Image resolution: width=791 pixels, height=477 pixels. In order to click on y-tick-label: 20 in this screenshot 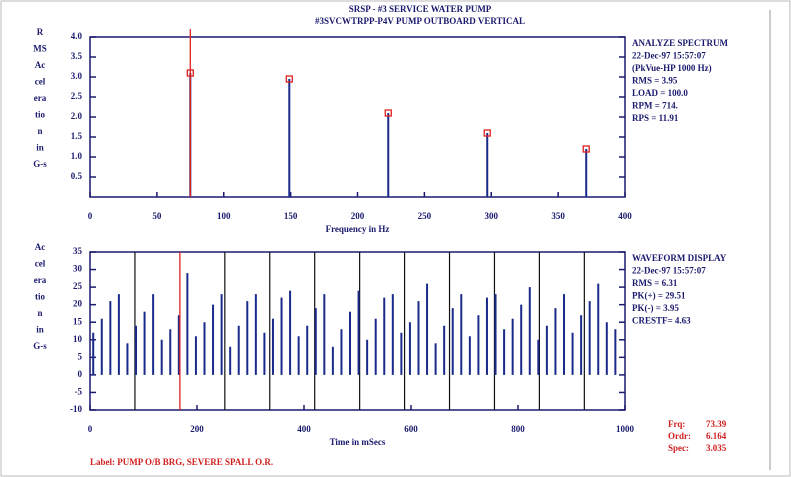, I will do `click(78, 304)`.